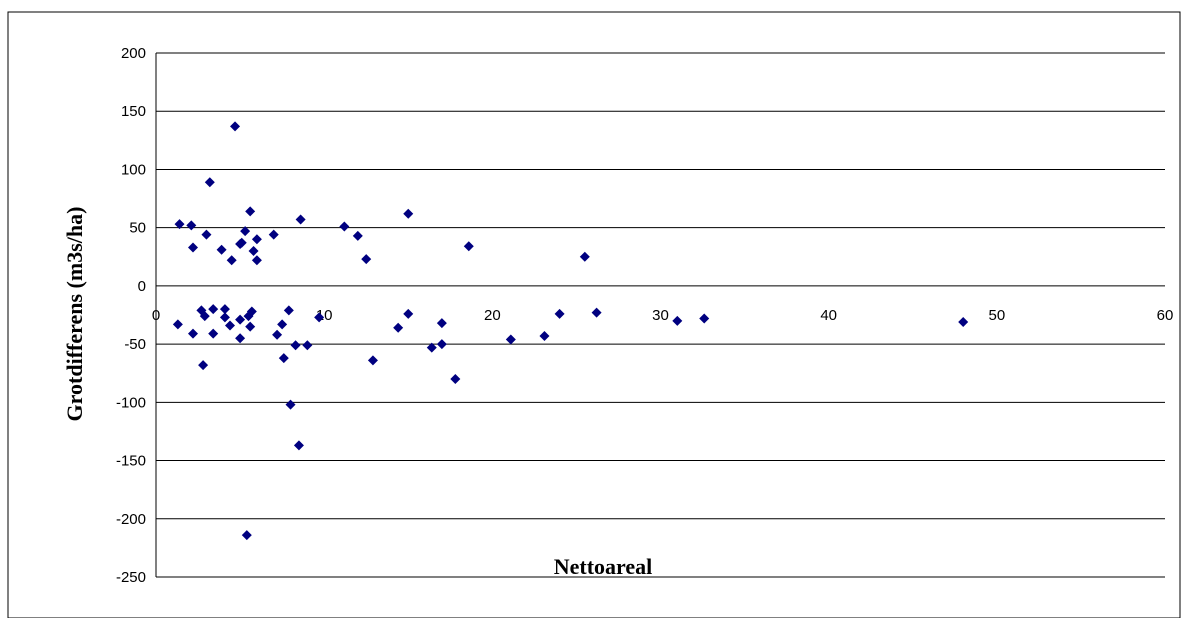  What do you see at coordinates (131, 519) in the screenshot?
I see `y-tick-label: -200` at bounding box center [131, 519].